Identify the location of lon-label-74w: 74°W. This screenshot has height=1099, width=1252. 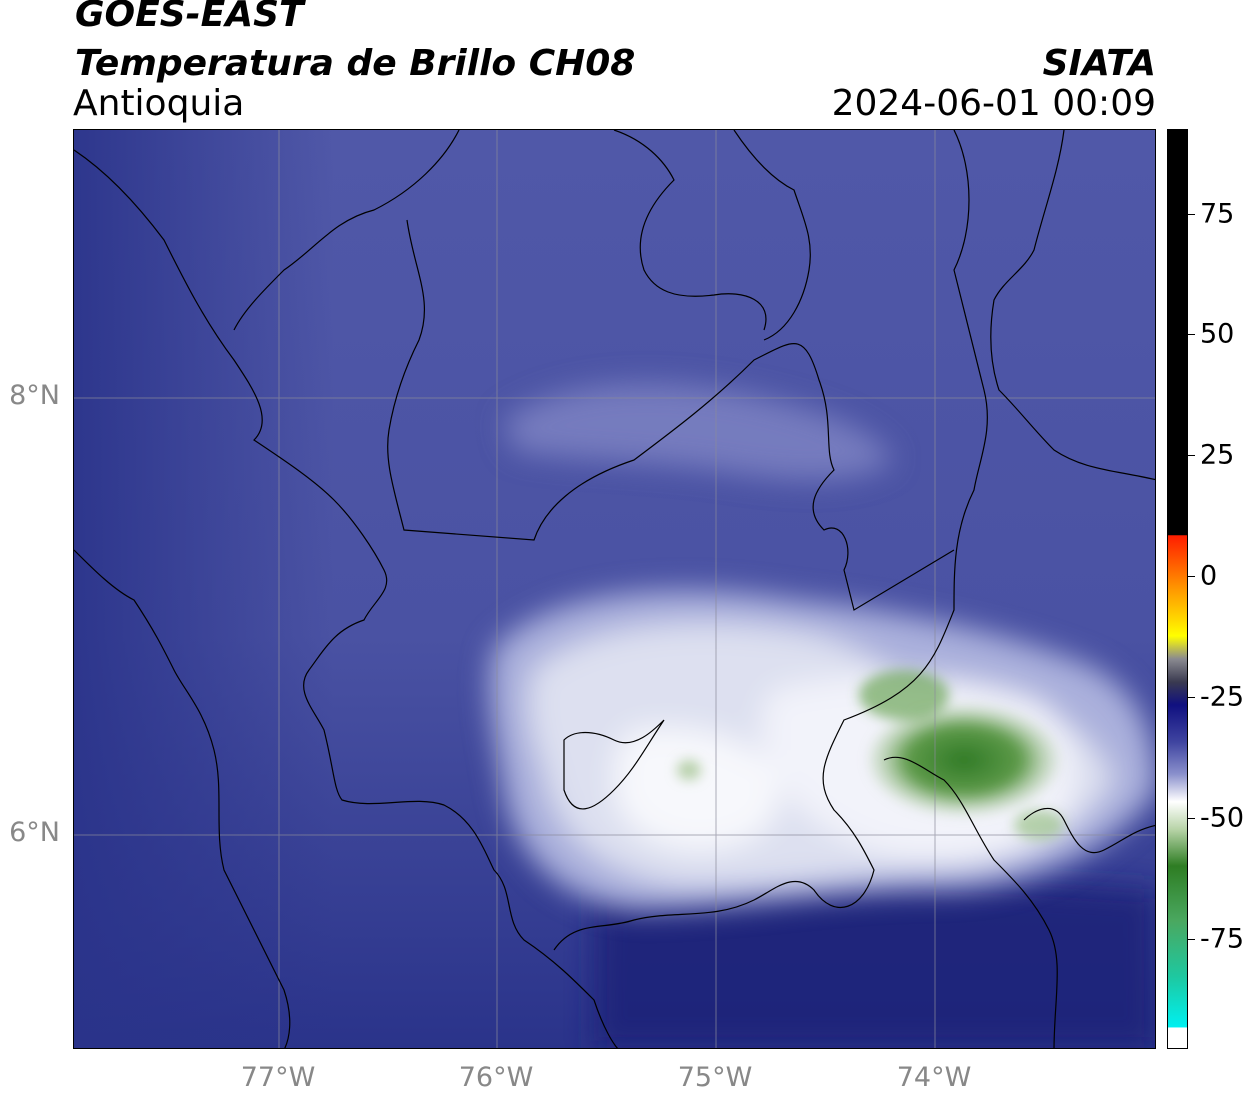
(934, 1077).